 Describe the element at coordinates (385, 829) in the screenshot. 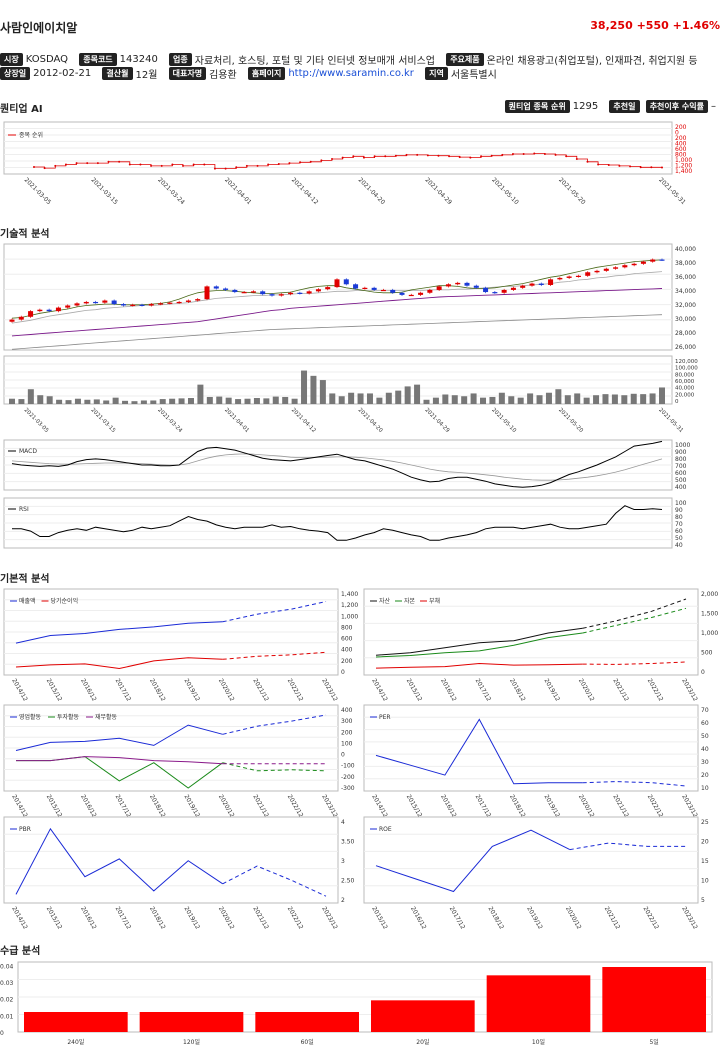

I see `legend-label: ROE` at that location.